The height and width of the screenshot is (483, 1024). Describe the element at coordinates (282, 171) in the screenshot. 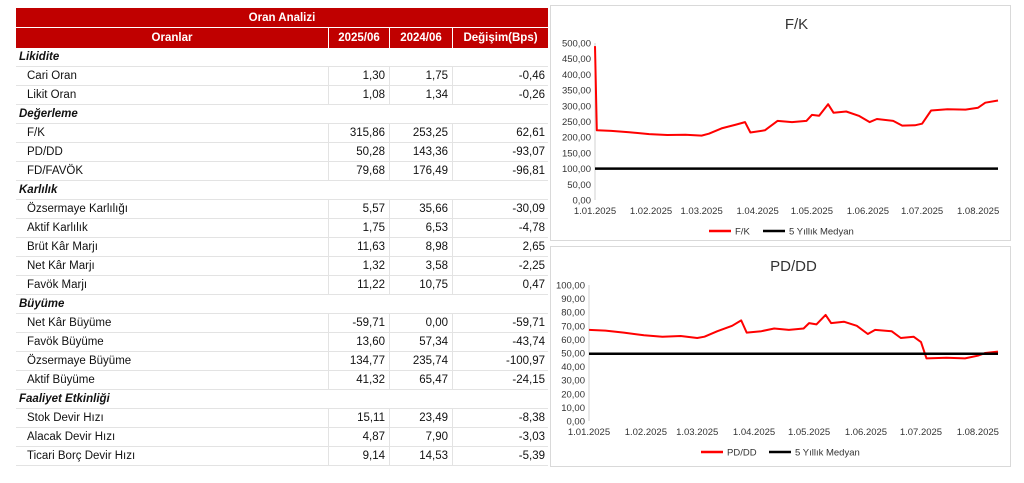

I see `table-row: FD/FAVÖK 79,68 176,49 -96,81` at that location.